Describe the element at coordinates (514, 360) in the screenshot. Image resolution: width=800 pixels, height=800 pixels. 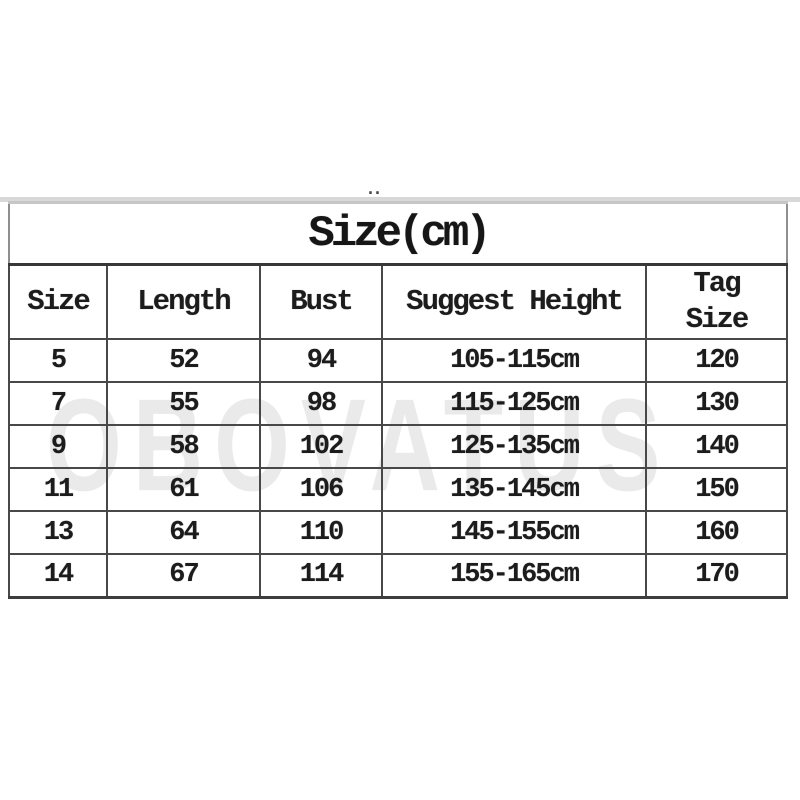
I see `table-cell: 105-115cm` at that location.